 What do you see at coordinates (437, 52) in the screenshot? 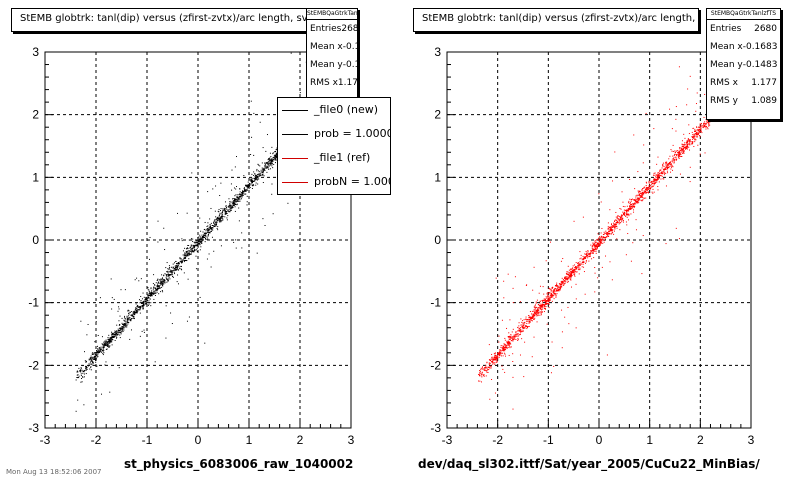
I see `right-y-tick-label: 3` at bounding box center [437, 52].